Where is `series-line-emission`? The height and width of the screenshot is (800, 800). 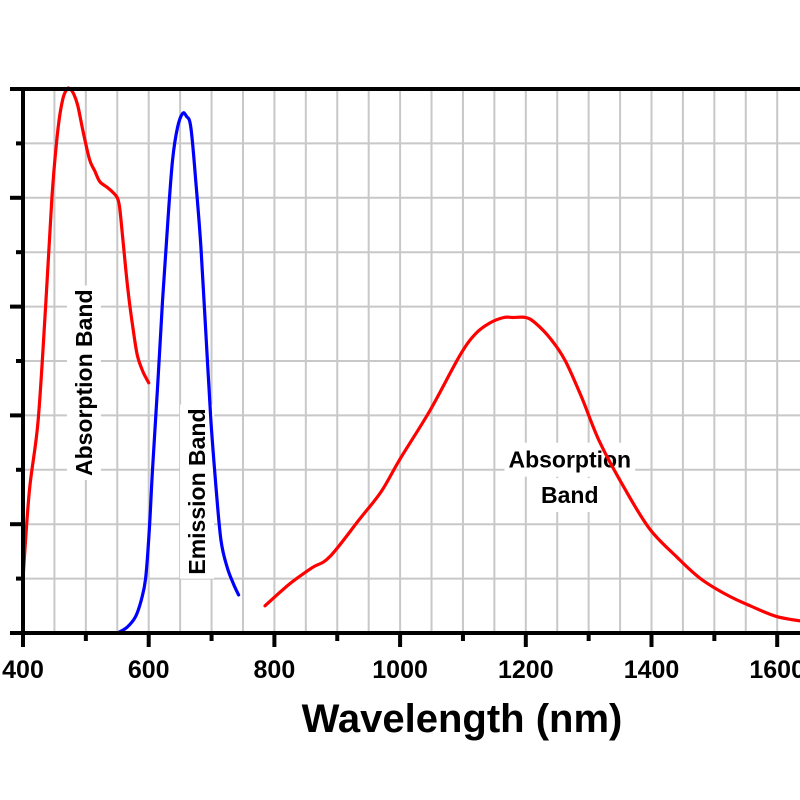
series-line-emission is located at coordinates (178, 373).